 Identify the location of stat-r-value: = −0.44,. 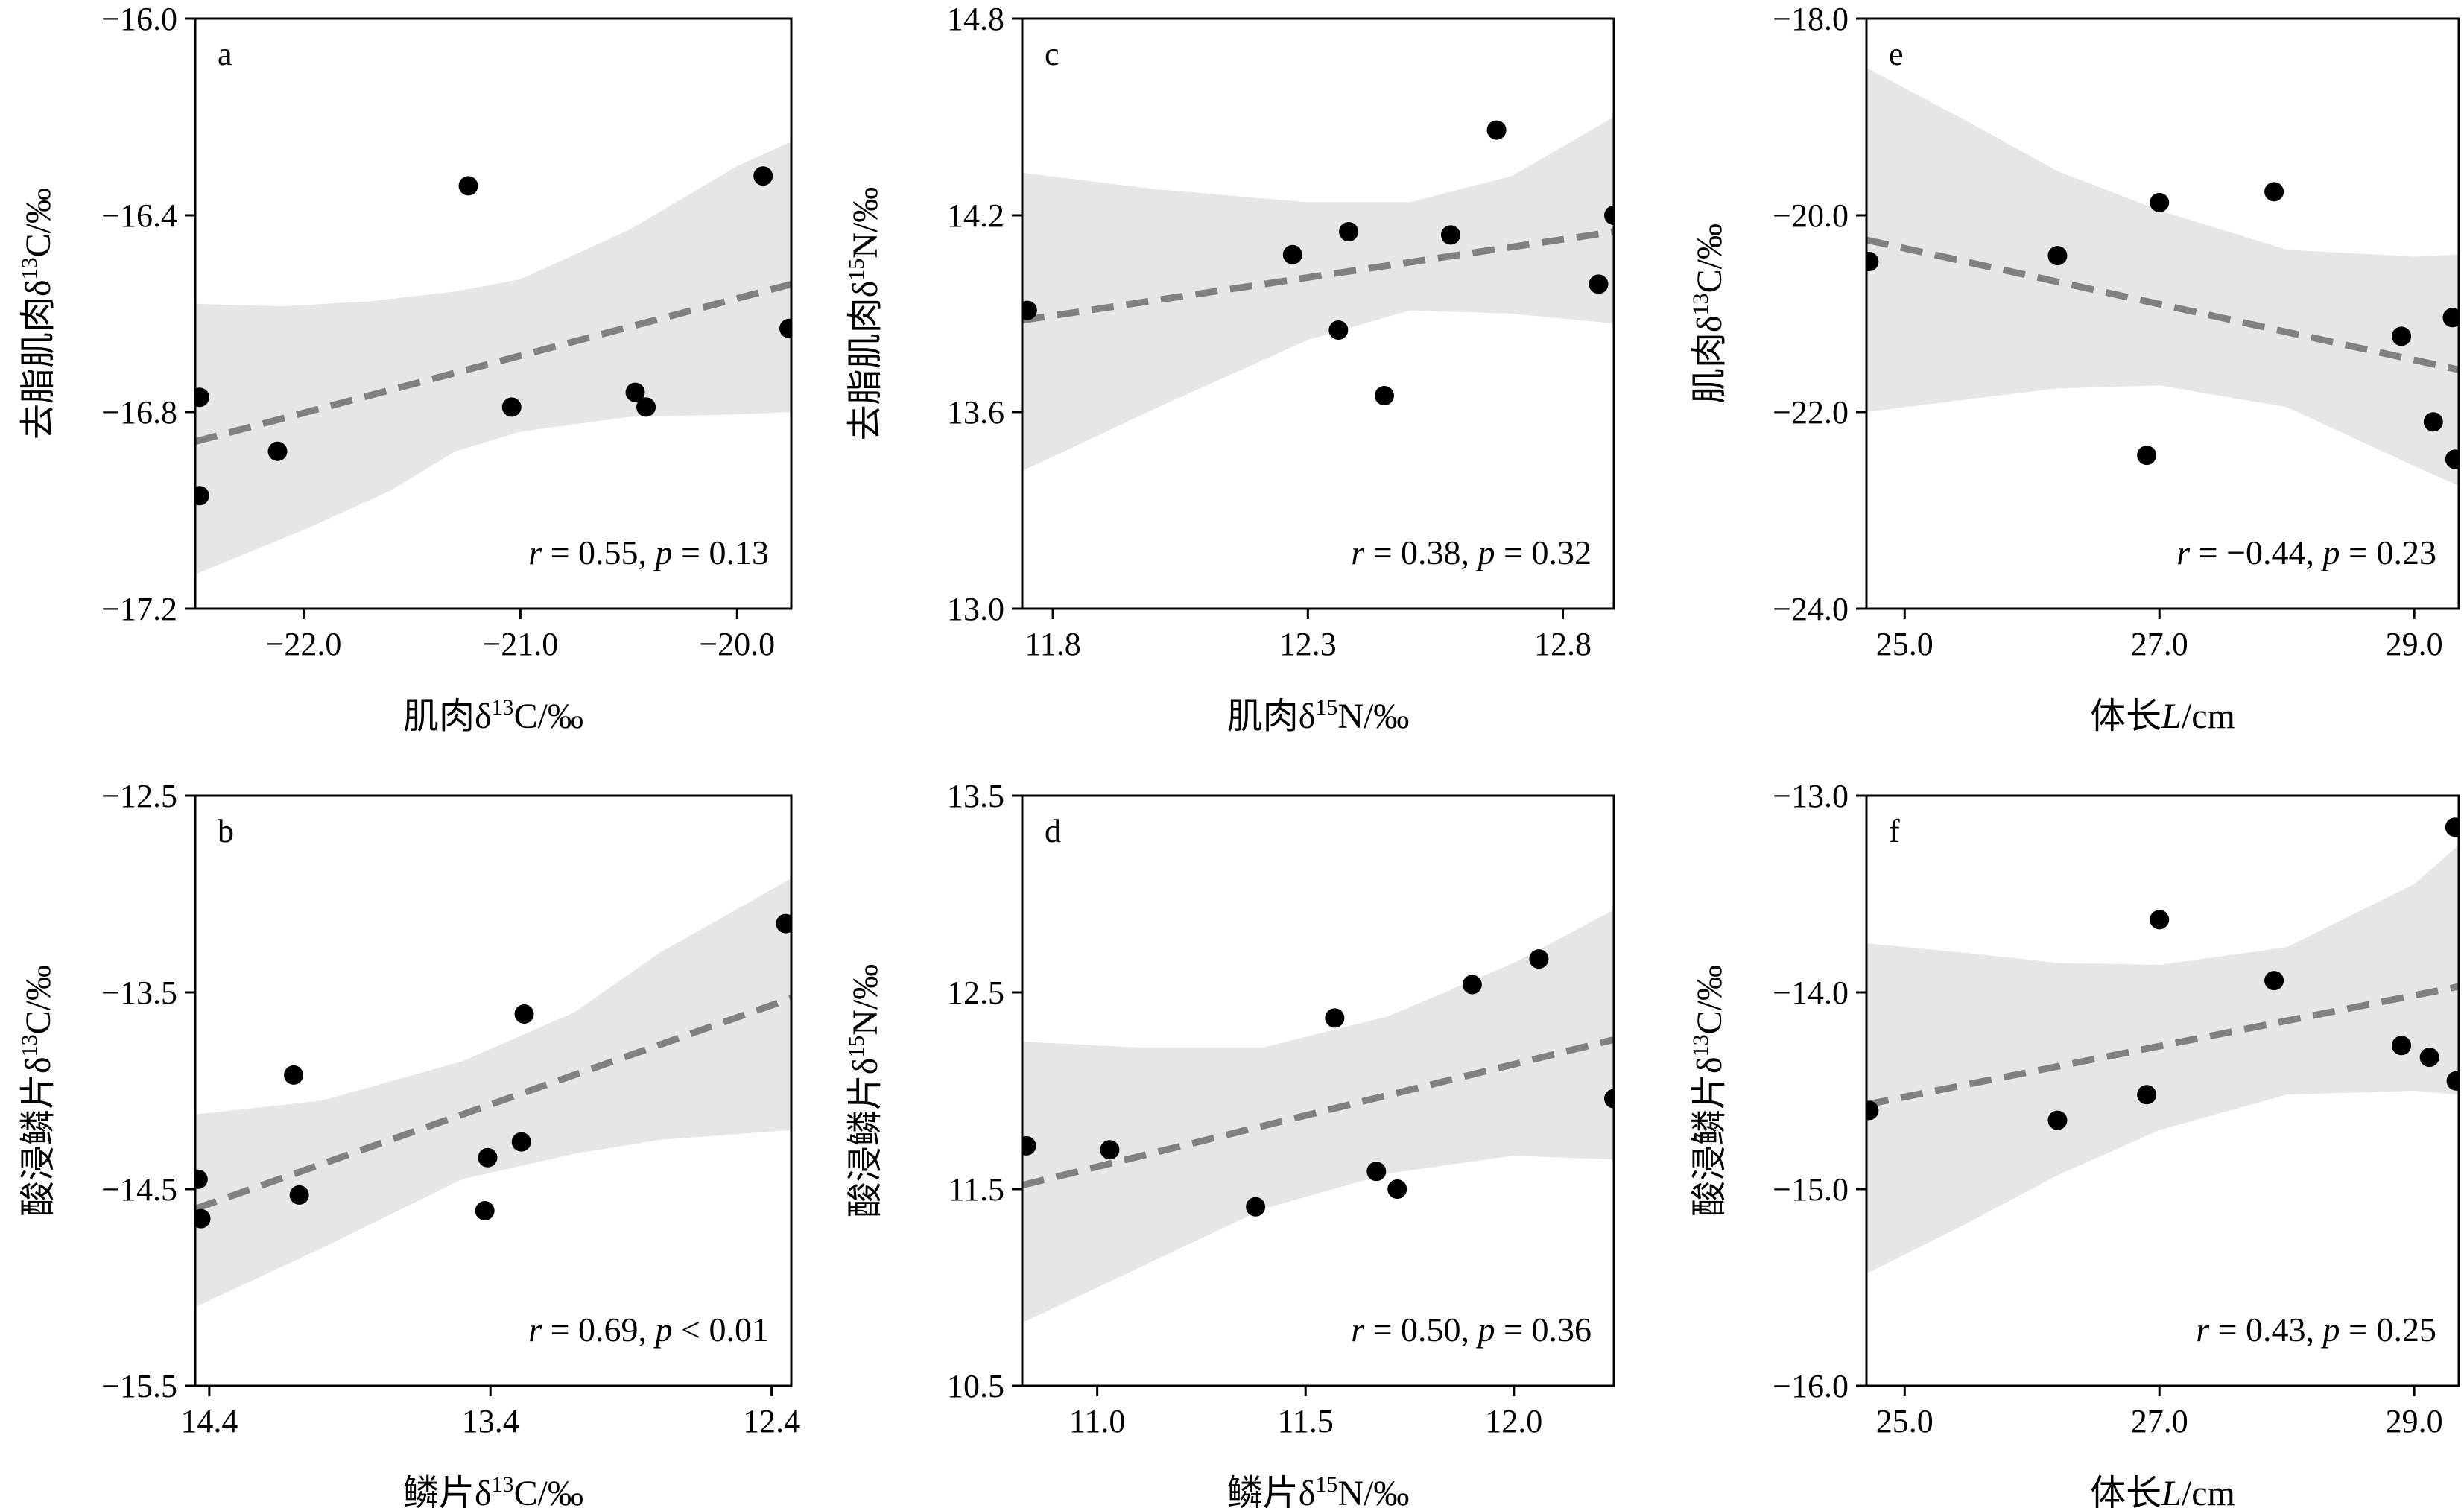
(2256, 552).